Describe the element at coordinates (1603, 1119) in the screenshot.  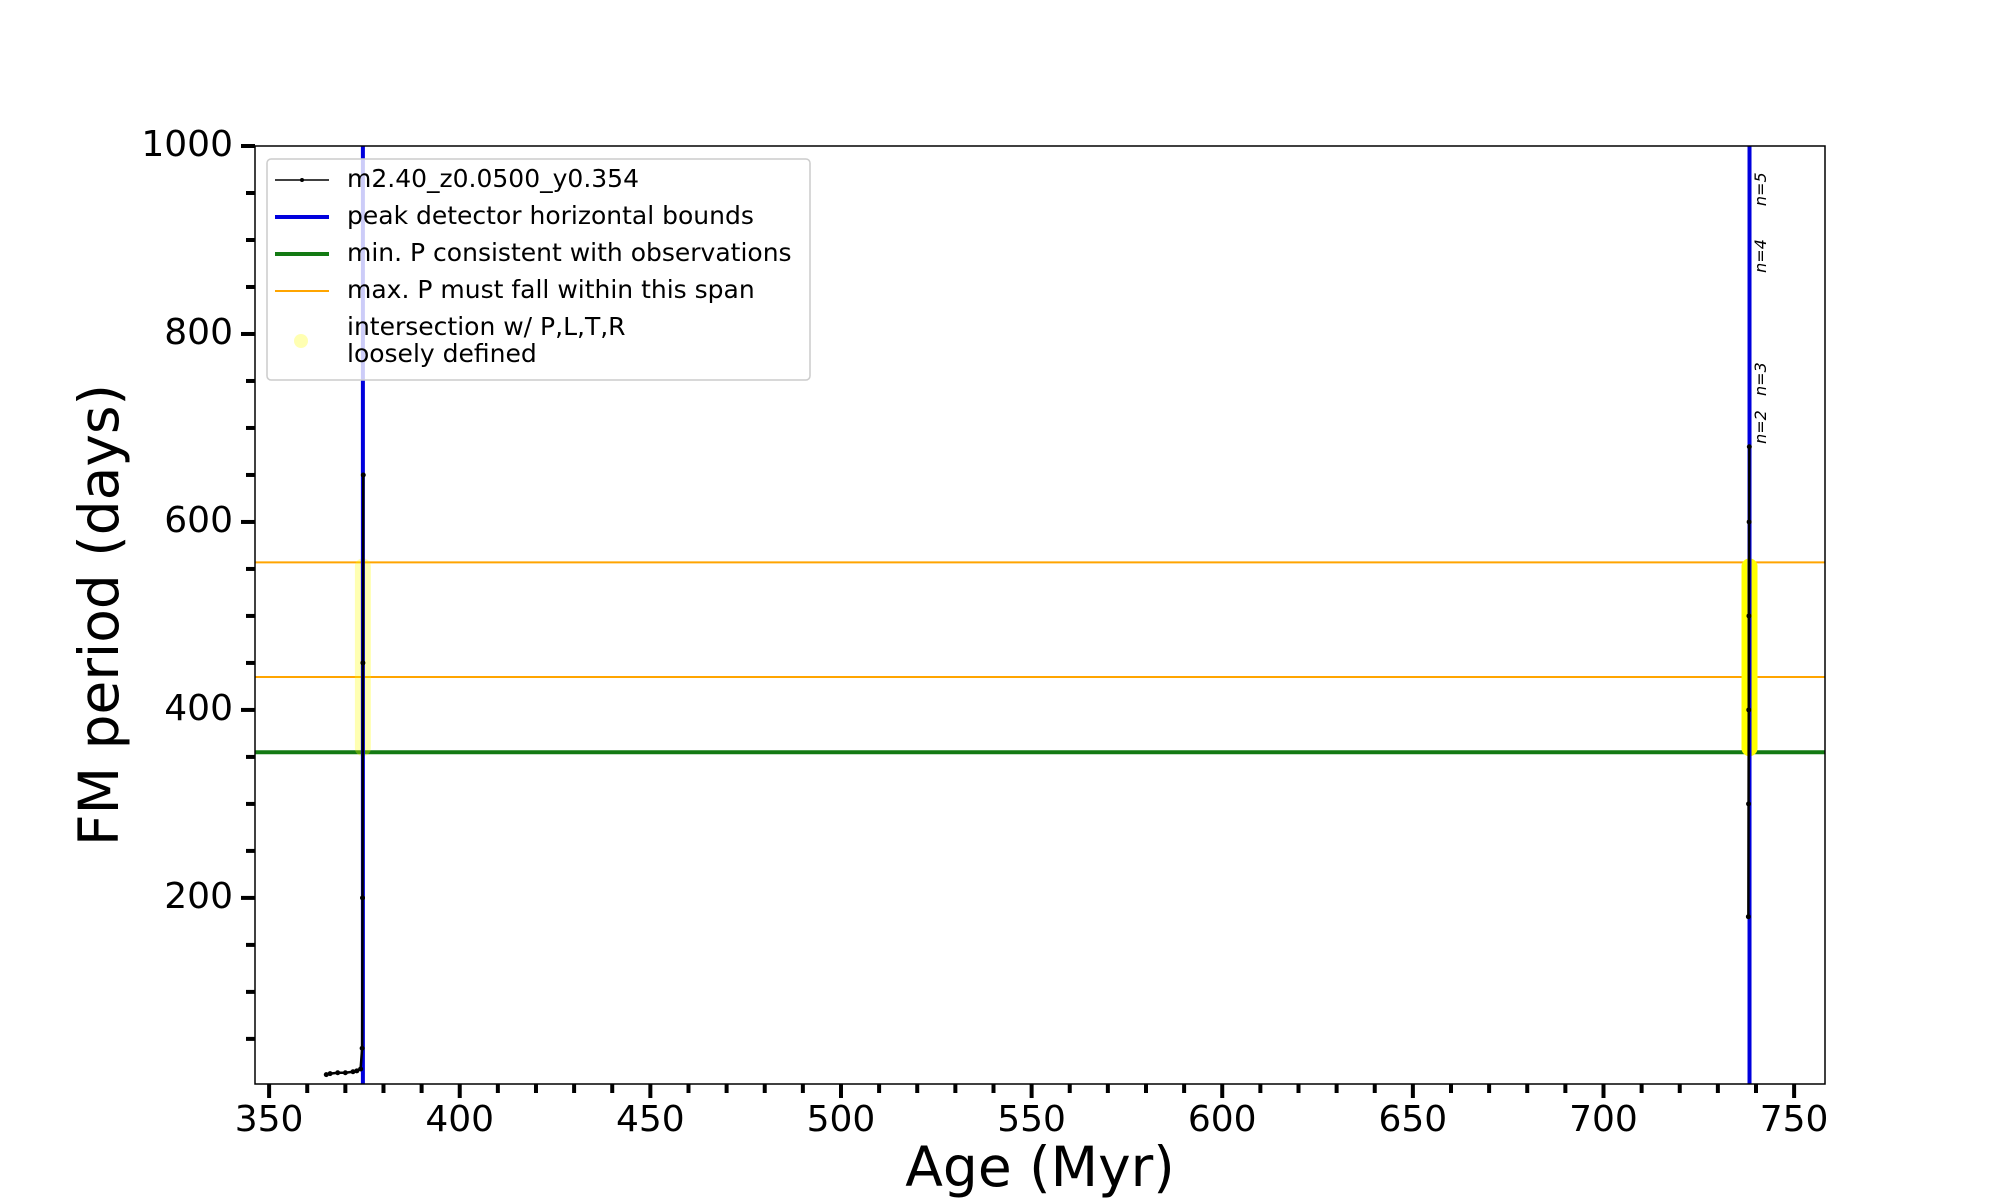
I see `x-tick-label: 700` at that location.